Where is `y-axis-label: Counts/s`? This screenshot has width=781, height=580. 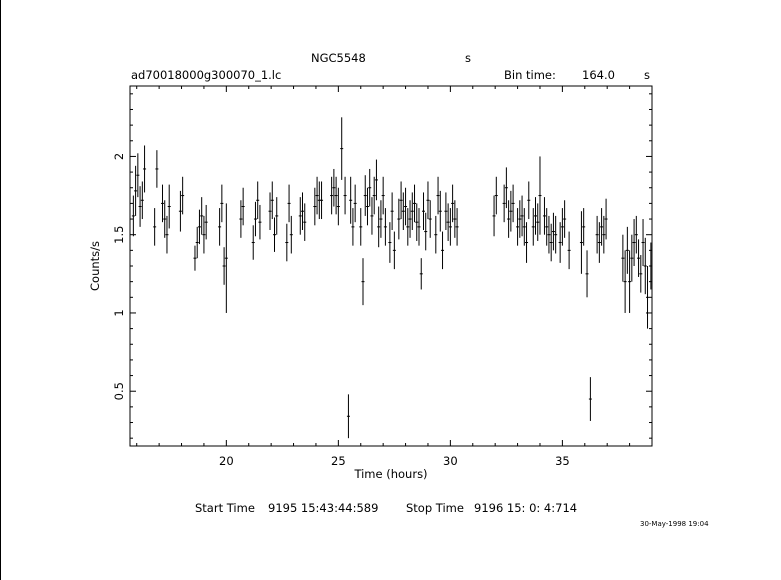 y-axis-label: Counts/s is located at coordinates (95, 266).